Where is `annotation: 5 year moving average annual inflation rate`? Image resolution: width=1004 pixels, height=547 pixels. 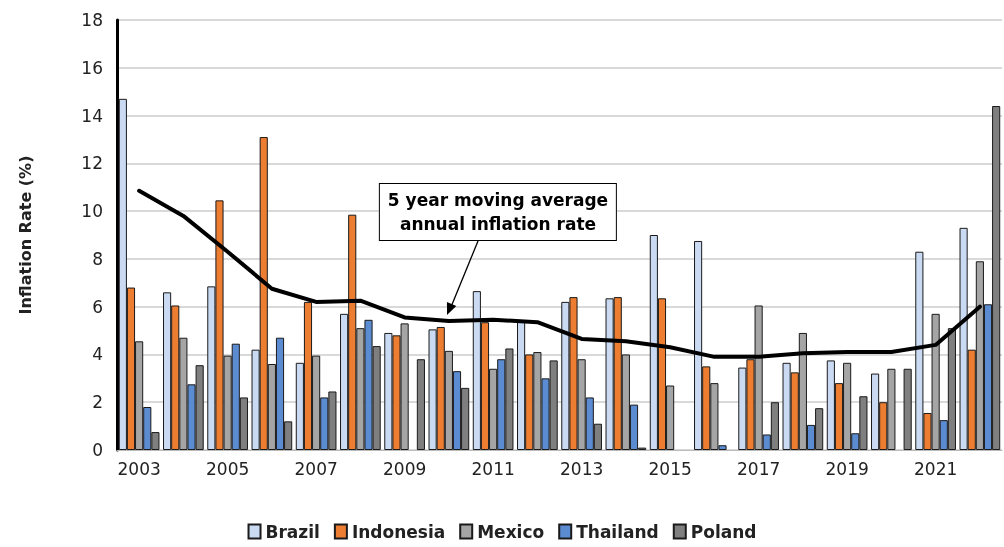 annotation: 5 year moving average annual inflation rate is located at coordinates (498, 212).